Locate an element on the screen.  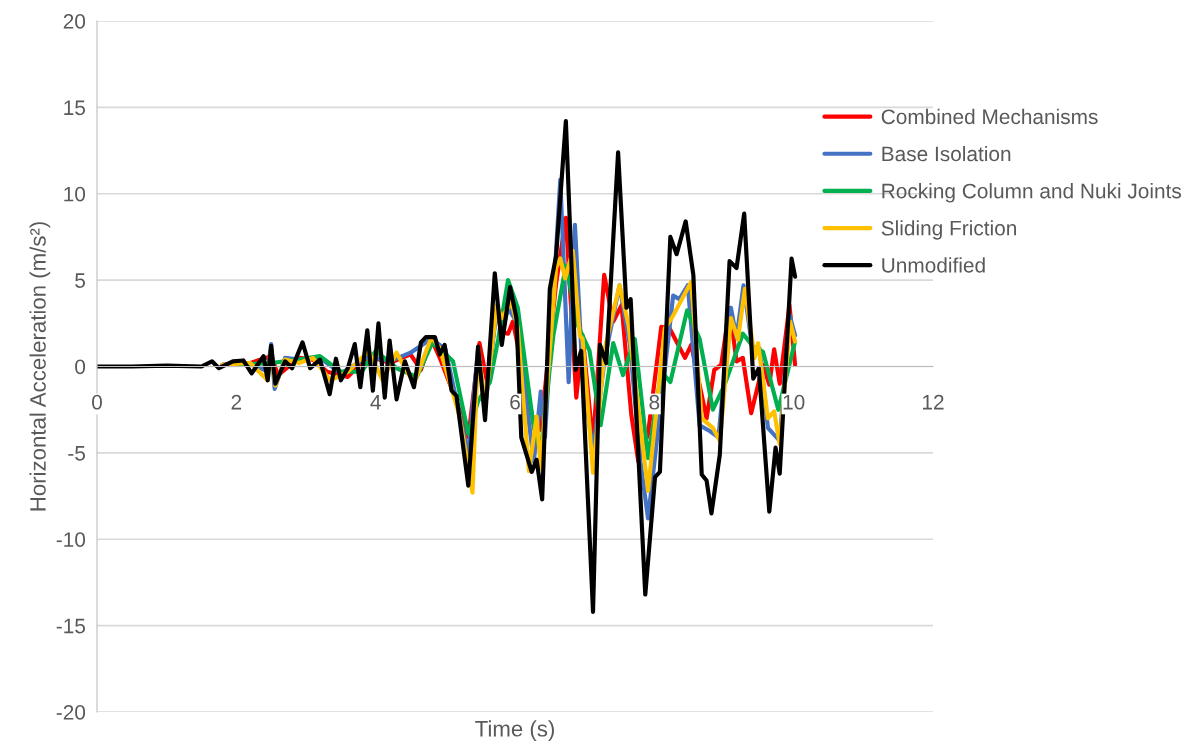
x-tick-label: 12 is located at coordinates (933, 402).